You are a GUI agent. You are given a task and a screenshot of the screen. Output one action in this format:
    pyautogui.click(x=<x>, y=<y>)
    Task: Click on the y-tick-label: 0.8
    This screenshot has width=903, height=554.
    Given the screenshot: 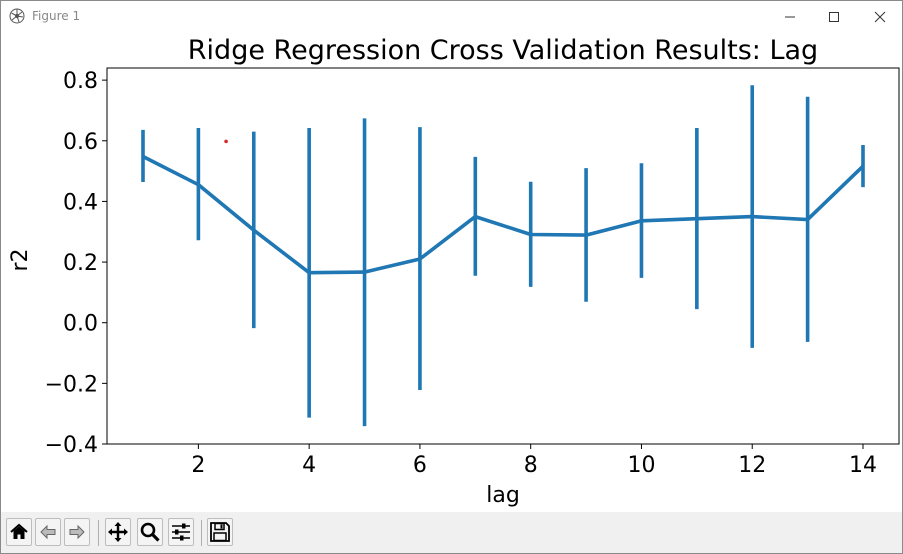 What is the action you would take?
    pyautogui.click(x=80, y=81)
    